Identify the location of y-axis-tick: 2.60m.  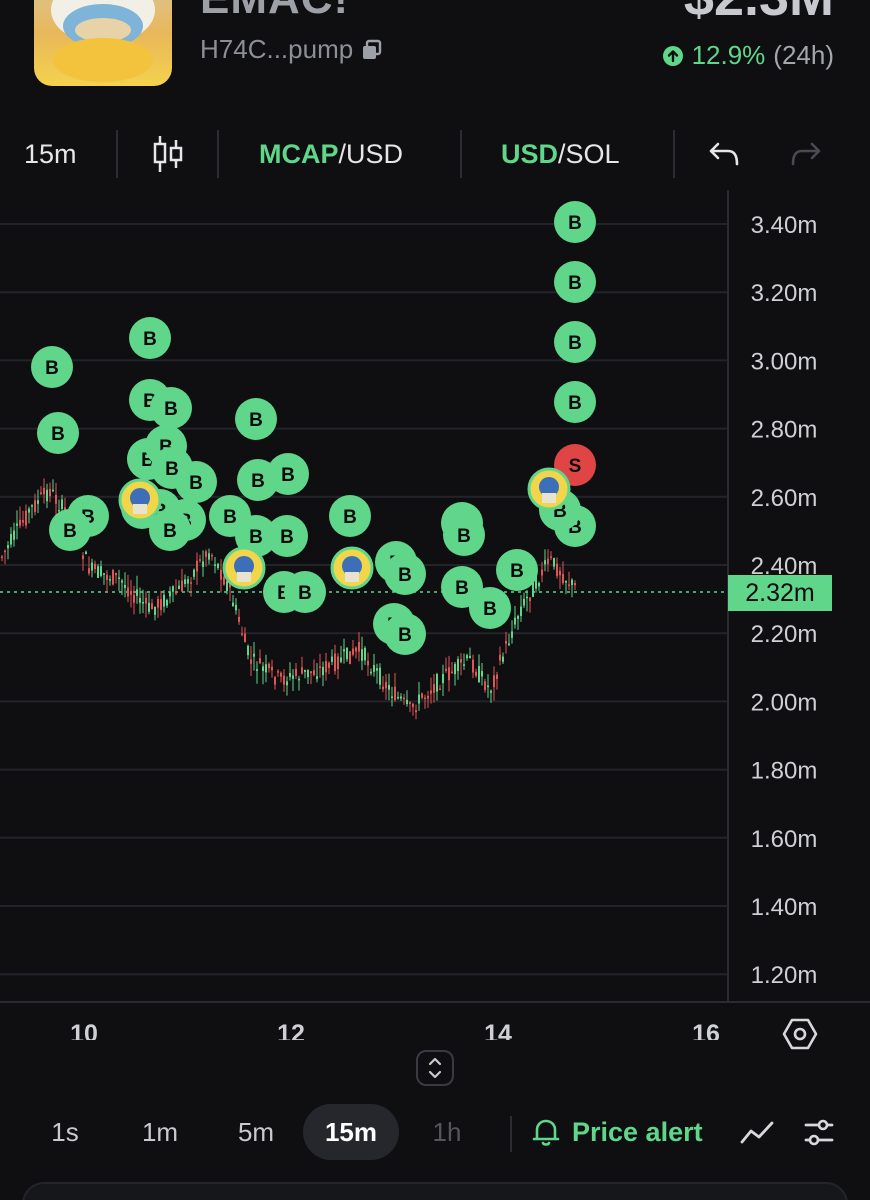
(784, 498).